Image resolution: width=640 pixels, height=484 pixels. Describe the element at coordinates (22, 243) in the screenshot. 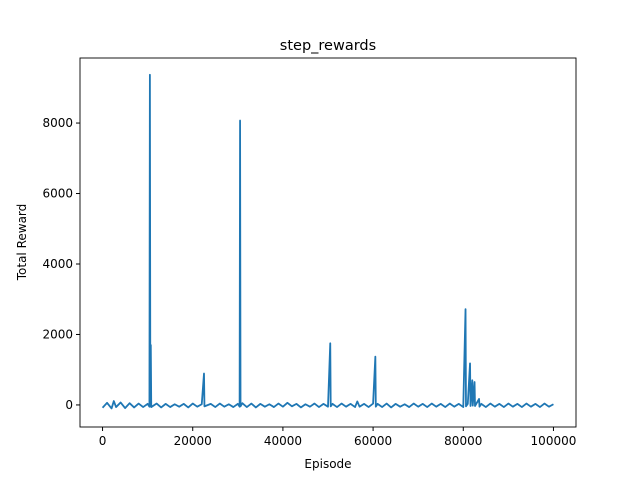

I see `y-axis-label: Total Reward` at that location.